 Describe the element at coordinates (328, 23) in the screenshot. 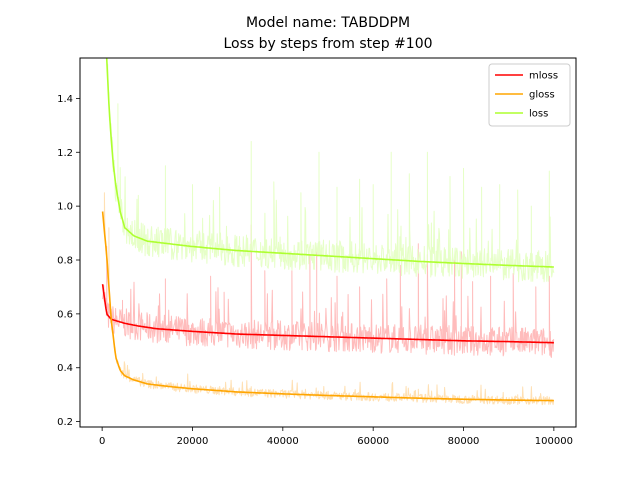

I see `chart-title: Model name: TABDDPM` at that location.